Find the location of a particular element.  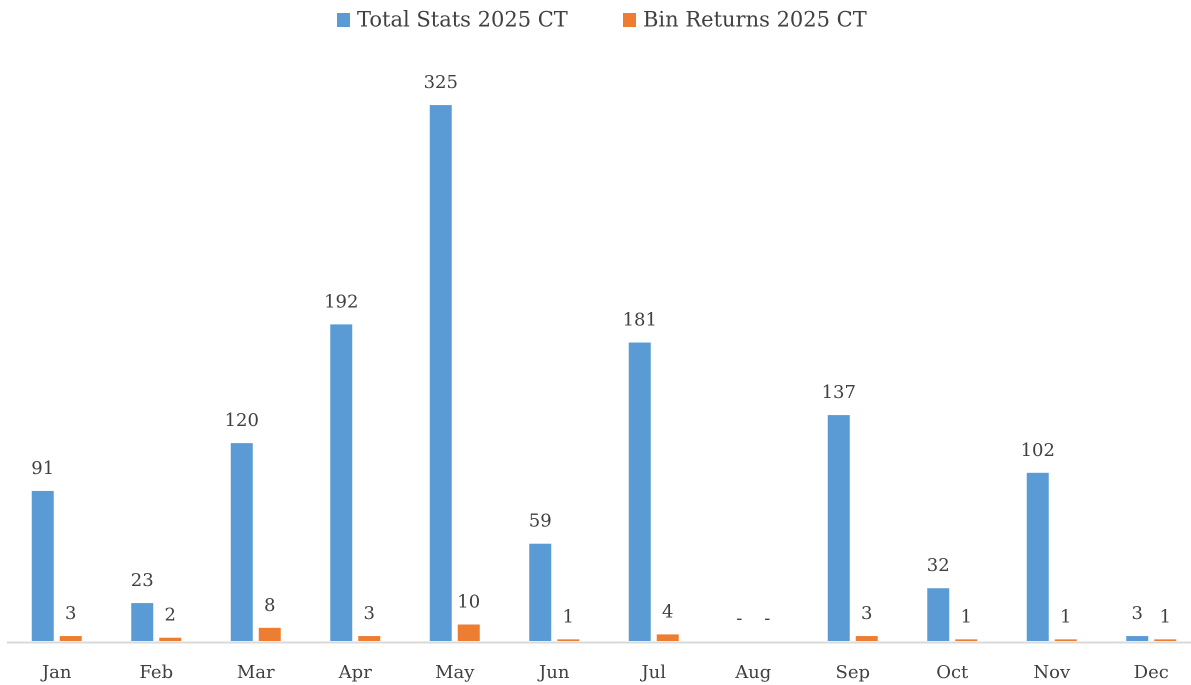

data-label: 4 is located at coordinates (667, 611).